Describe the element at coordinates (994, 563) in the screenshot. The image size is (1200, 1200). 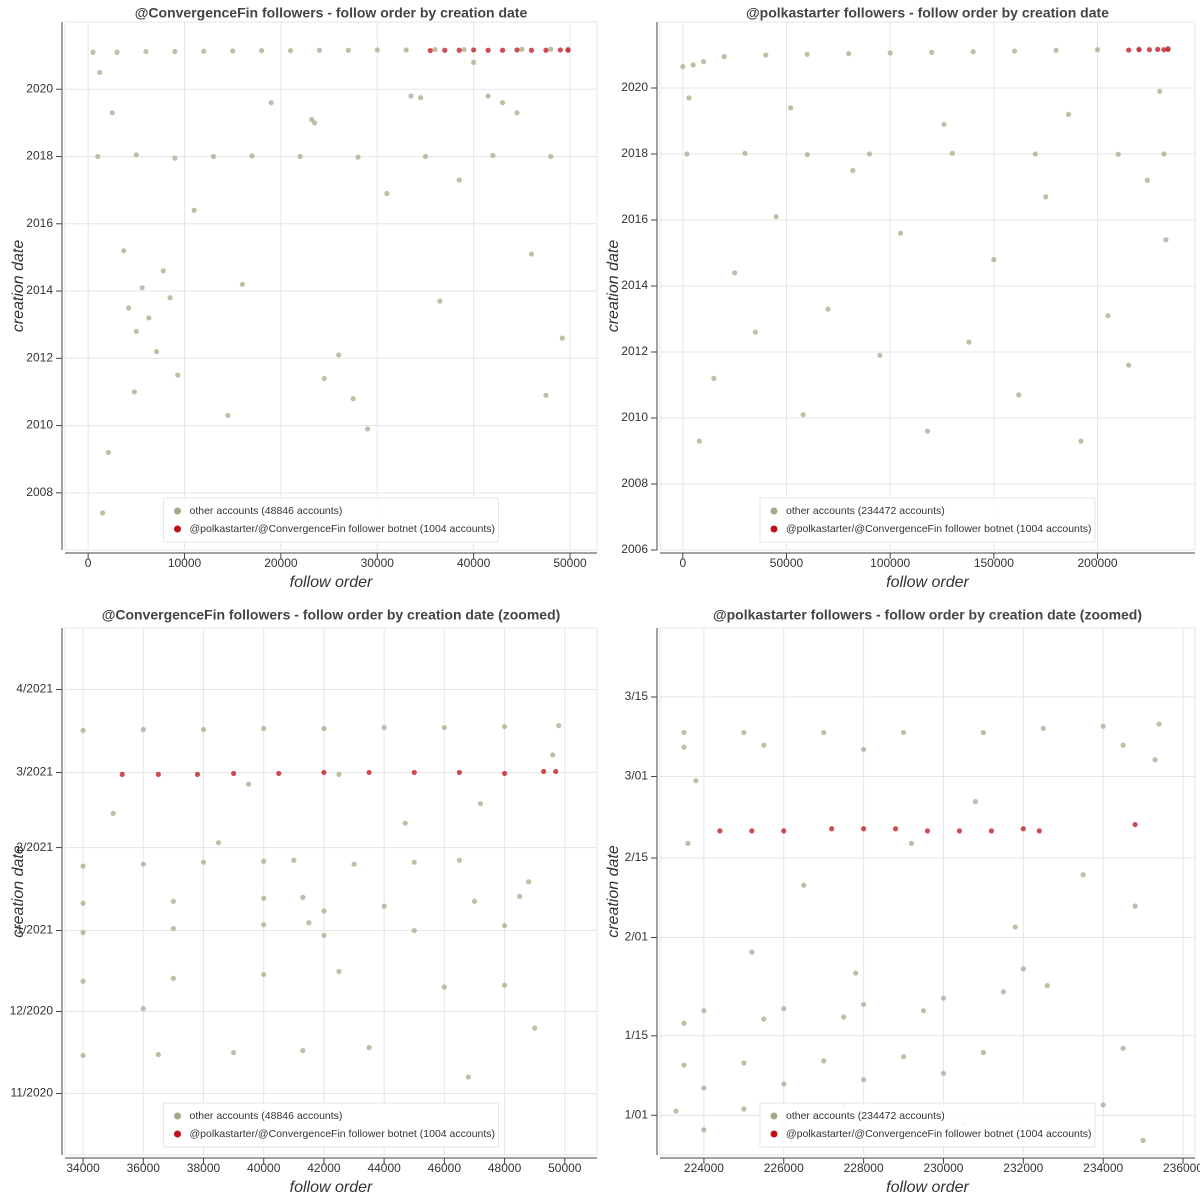
I see `x-tick-label: 150000` at that location.